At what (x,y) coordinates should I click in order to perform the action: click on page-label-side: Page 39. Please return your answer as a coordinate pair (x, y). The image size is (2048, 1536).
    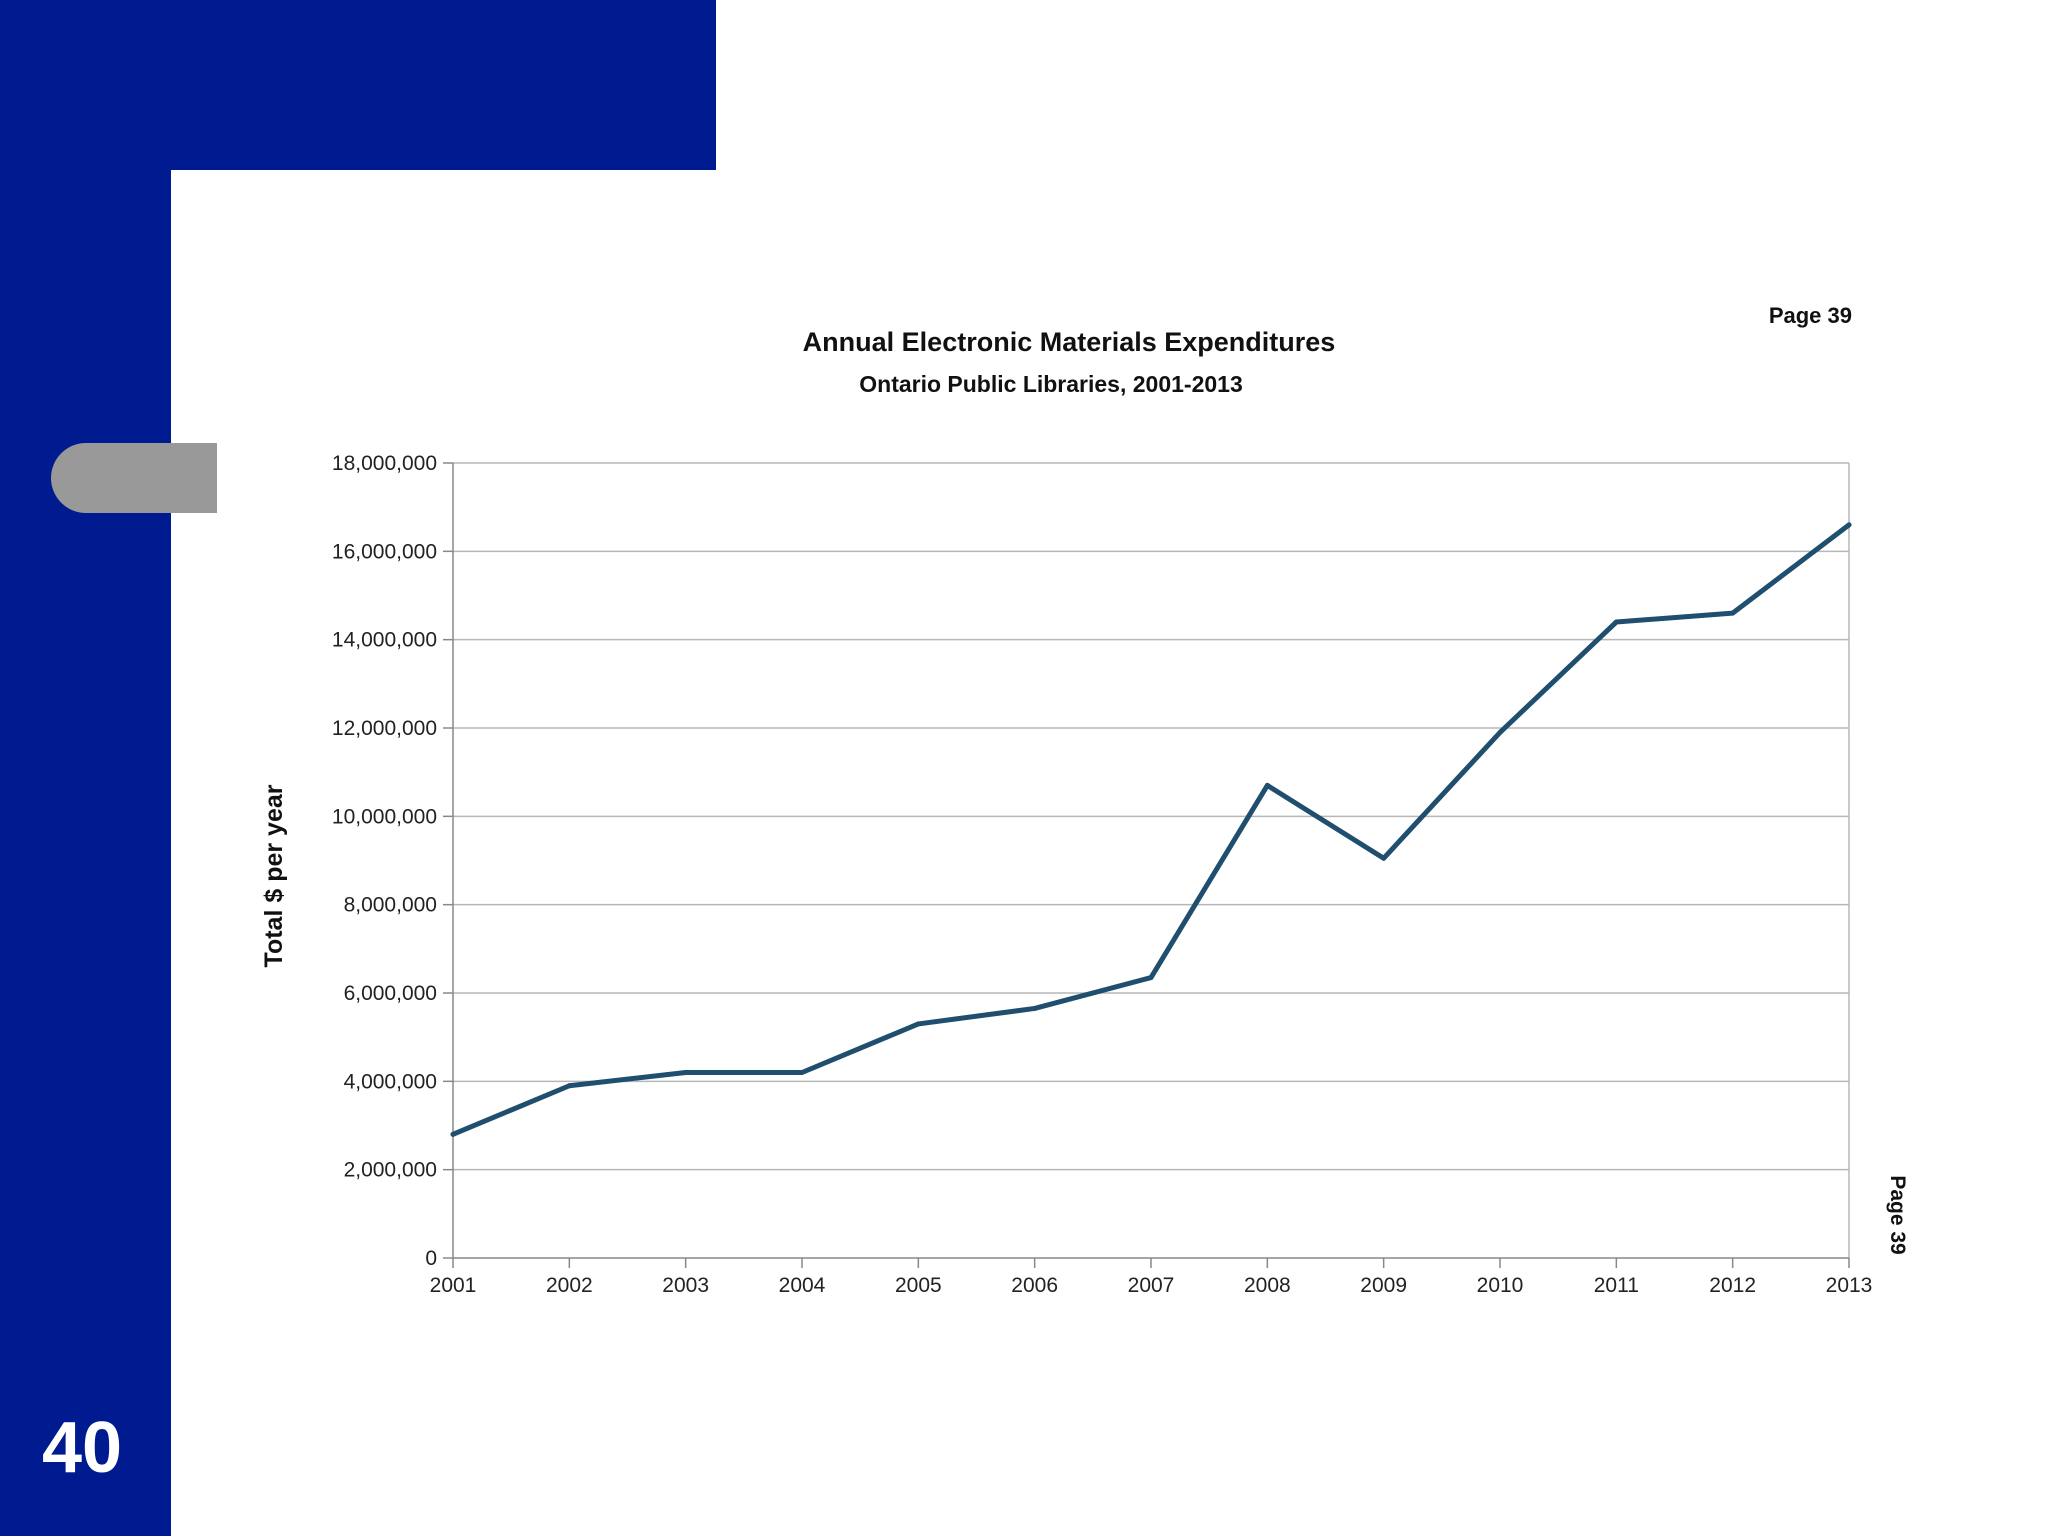
    Looking at the image, I should click on (1897, 1214).